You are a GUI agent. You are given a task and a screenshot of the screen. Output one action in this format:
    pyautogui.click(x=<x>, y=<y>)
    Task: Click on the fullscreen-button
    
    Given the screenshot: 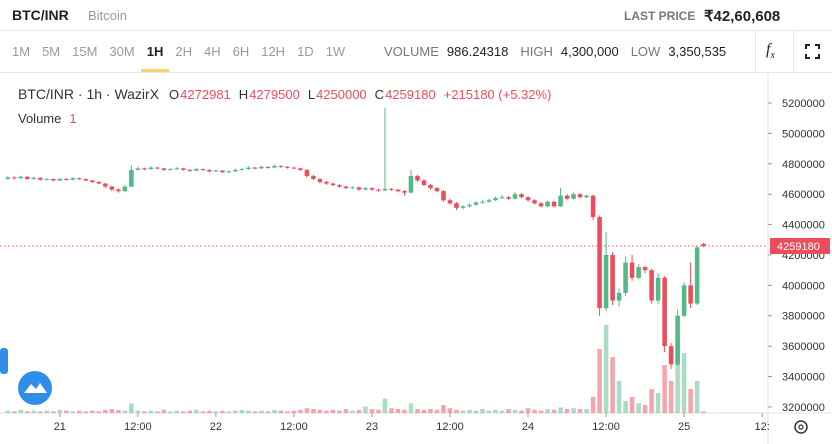 What is the action you would take?
    pyautogui.click(x=812, y=51)
    